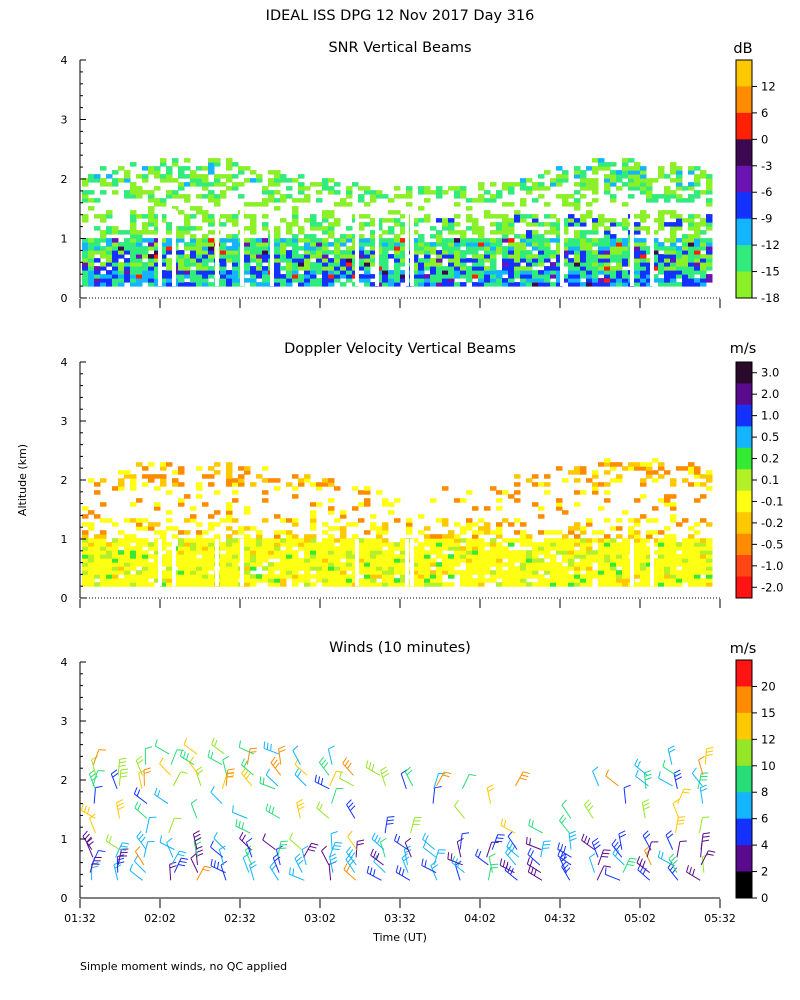  What do you see at coordinates (64, 421) in the screenshot?
I see `y-tick-label: 3` at bounding box center [64, 421].